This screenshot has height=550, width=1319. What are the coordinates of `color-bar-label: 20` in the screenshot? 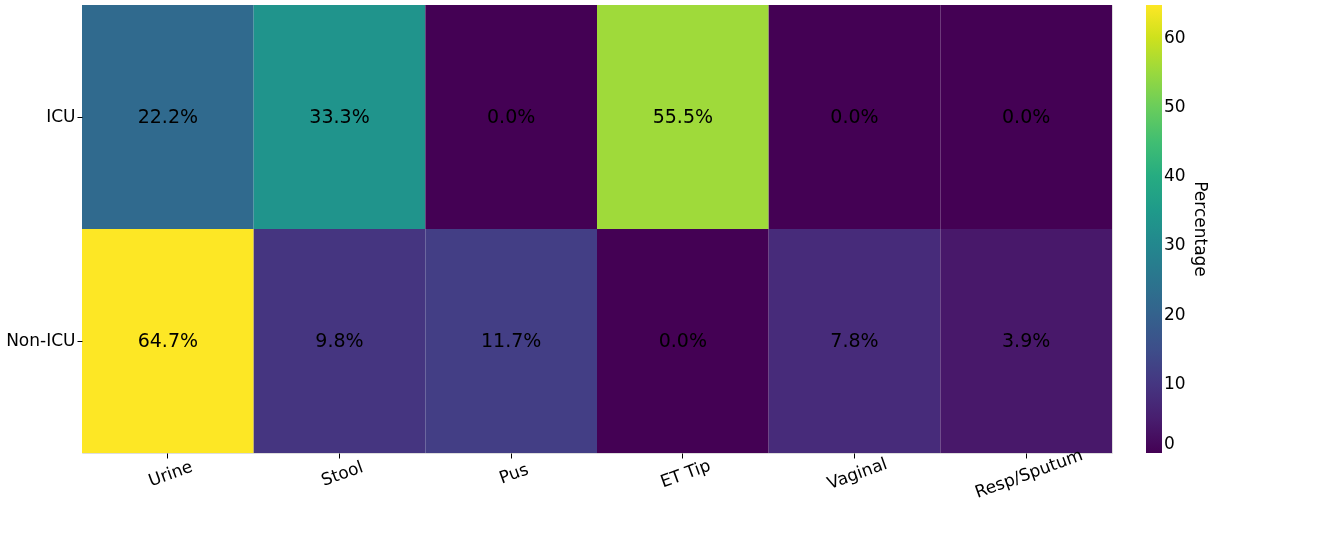 It's located at (1175, 313).